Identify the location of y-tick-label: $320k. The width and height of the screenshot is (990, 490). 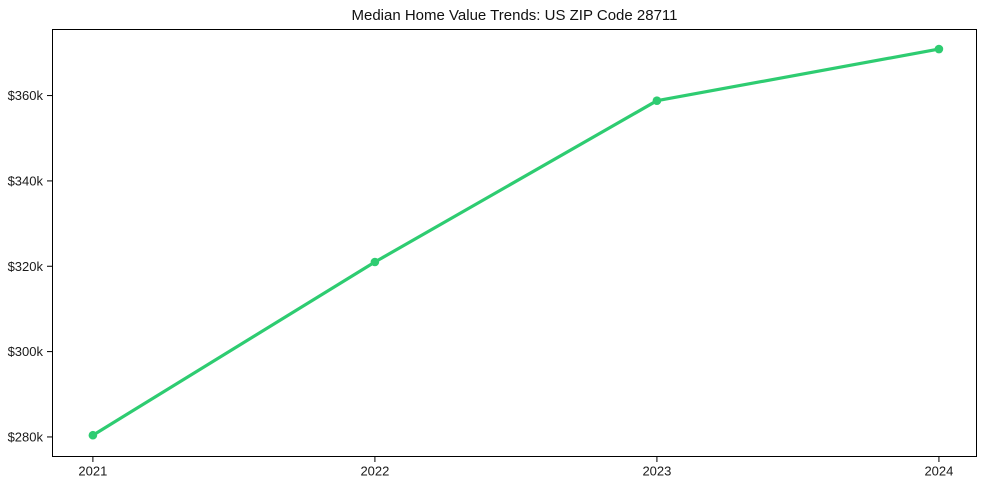
(26, 266).